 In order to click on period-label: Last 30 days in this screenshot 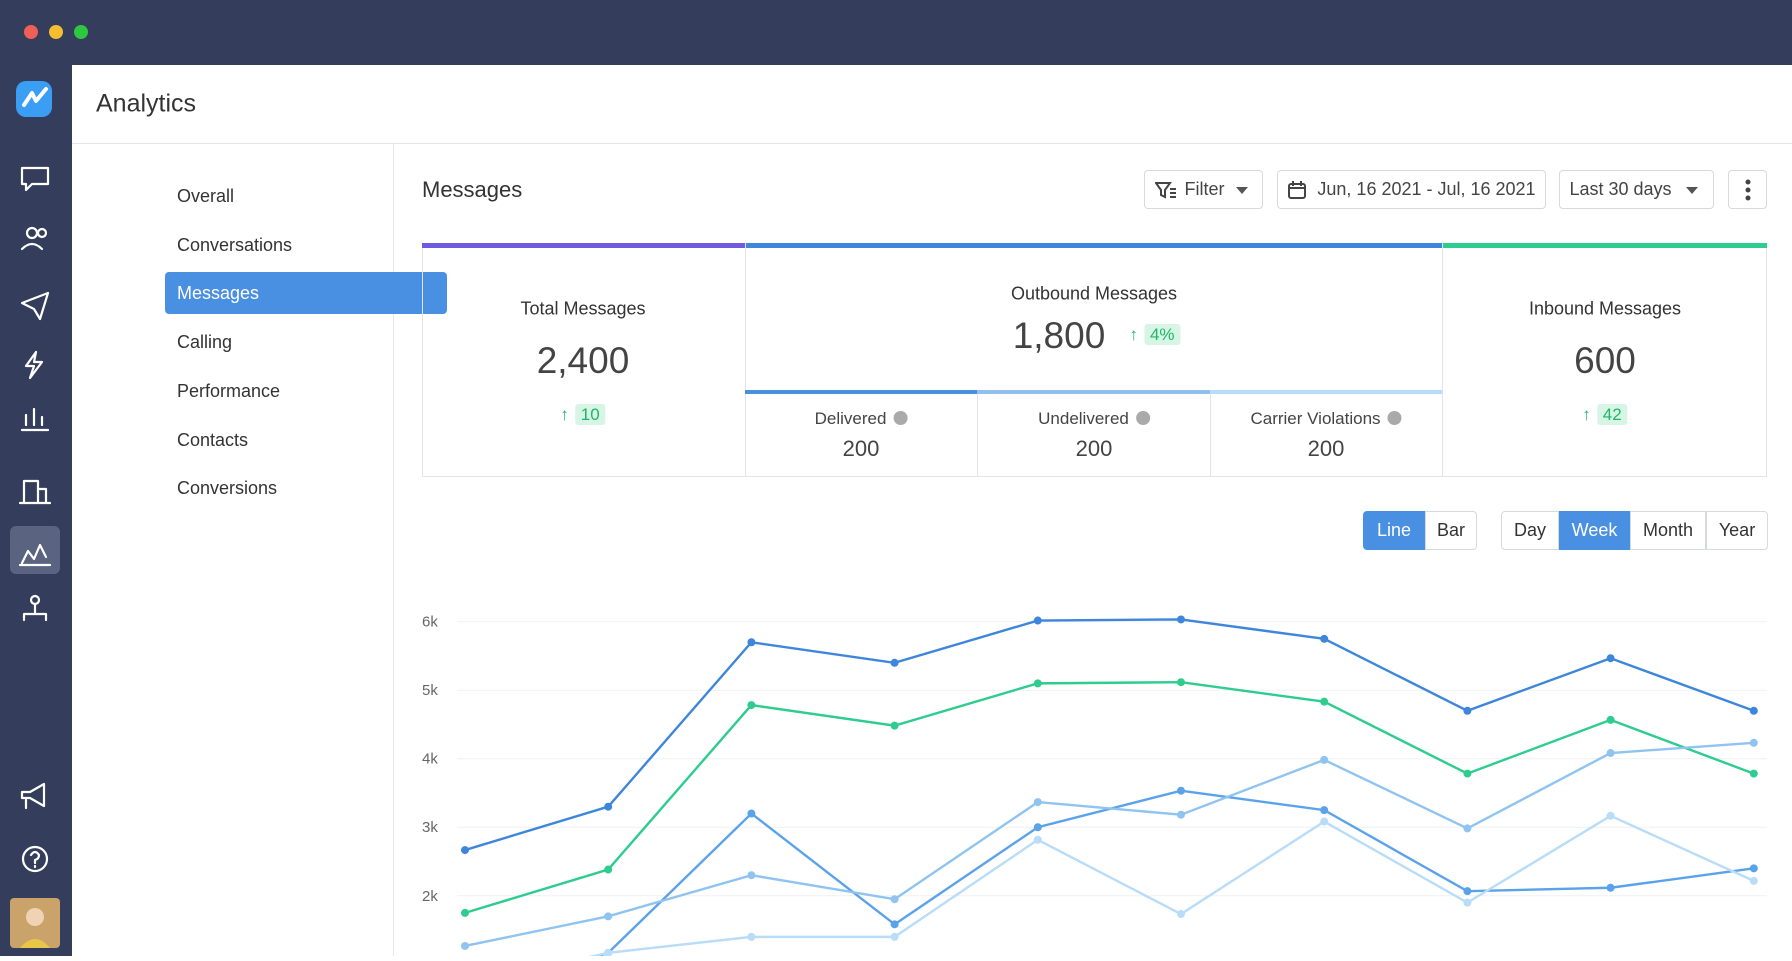, I will do `click(1620, 189)`.